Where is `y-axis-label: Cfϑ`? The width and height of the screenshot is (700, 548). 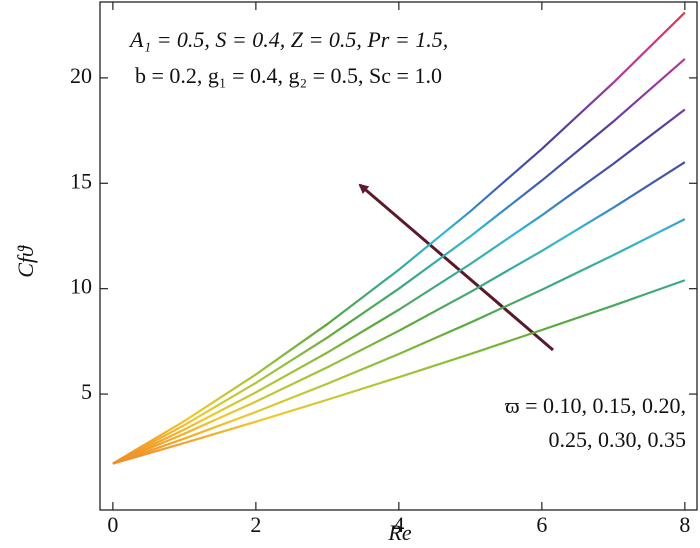 y-axis-label: Cfϑ is located at coordinates (25, 261).